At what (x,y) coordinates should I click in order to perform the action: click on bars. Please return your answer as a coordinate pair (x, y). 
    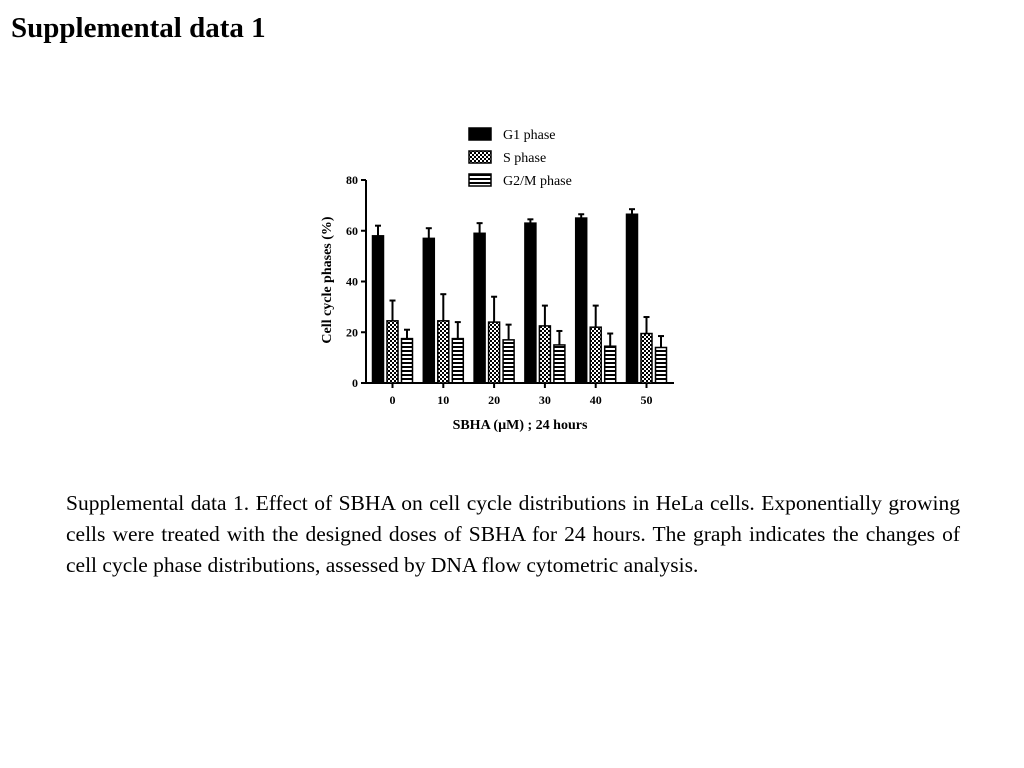
    Looking at the image, I should click on (519, 296).